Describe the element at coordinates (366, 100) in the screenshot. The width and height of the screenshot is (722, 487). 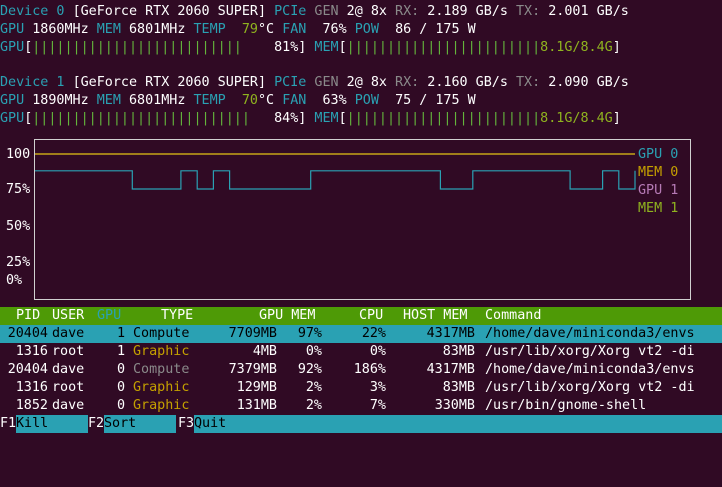
I see `pow-label: POW` at that location.